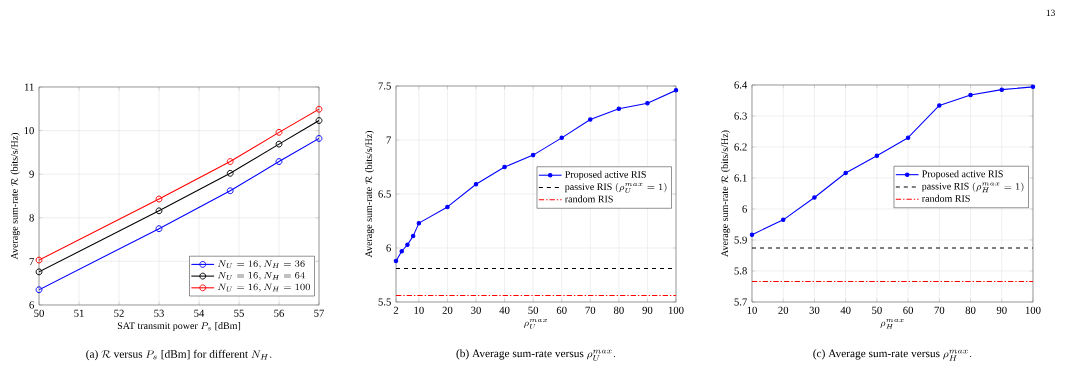 This screenshot has width=1065, height=375. I want to click on legend-label: $\text{passive RIS } (\rho_U^{max} = 1)$, so click(615, 188).